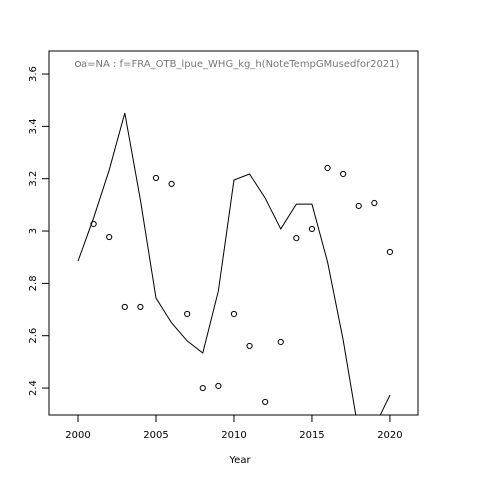 This screenshot has width=480, height=480. Describe the element at coordinates (33, 231) in the screenshot. I see `y-tick-label: 3` at that location.